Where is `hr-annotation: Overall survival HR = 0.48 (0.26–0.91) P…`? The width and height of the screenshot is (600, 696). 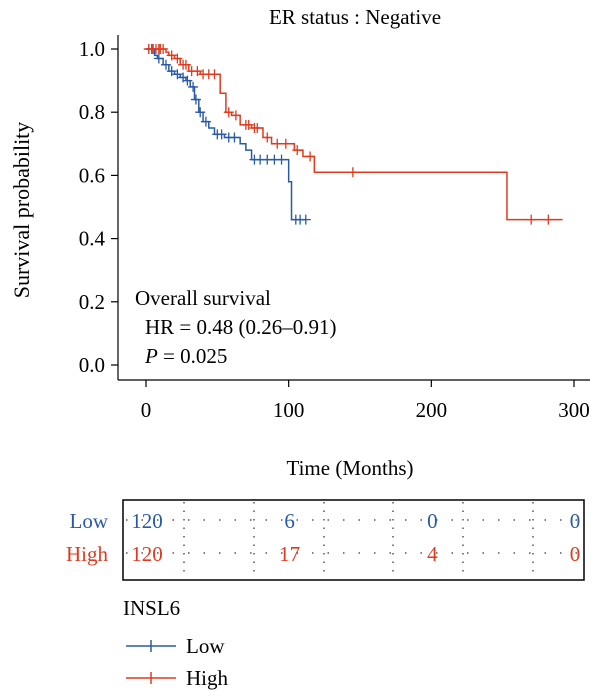
hr-annotation: Overall survival HR = 0.48 (0.26–0.91) P… is located at coordinates (236, 327).